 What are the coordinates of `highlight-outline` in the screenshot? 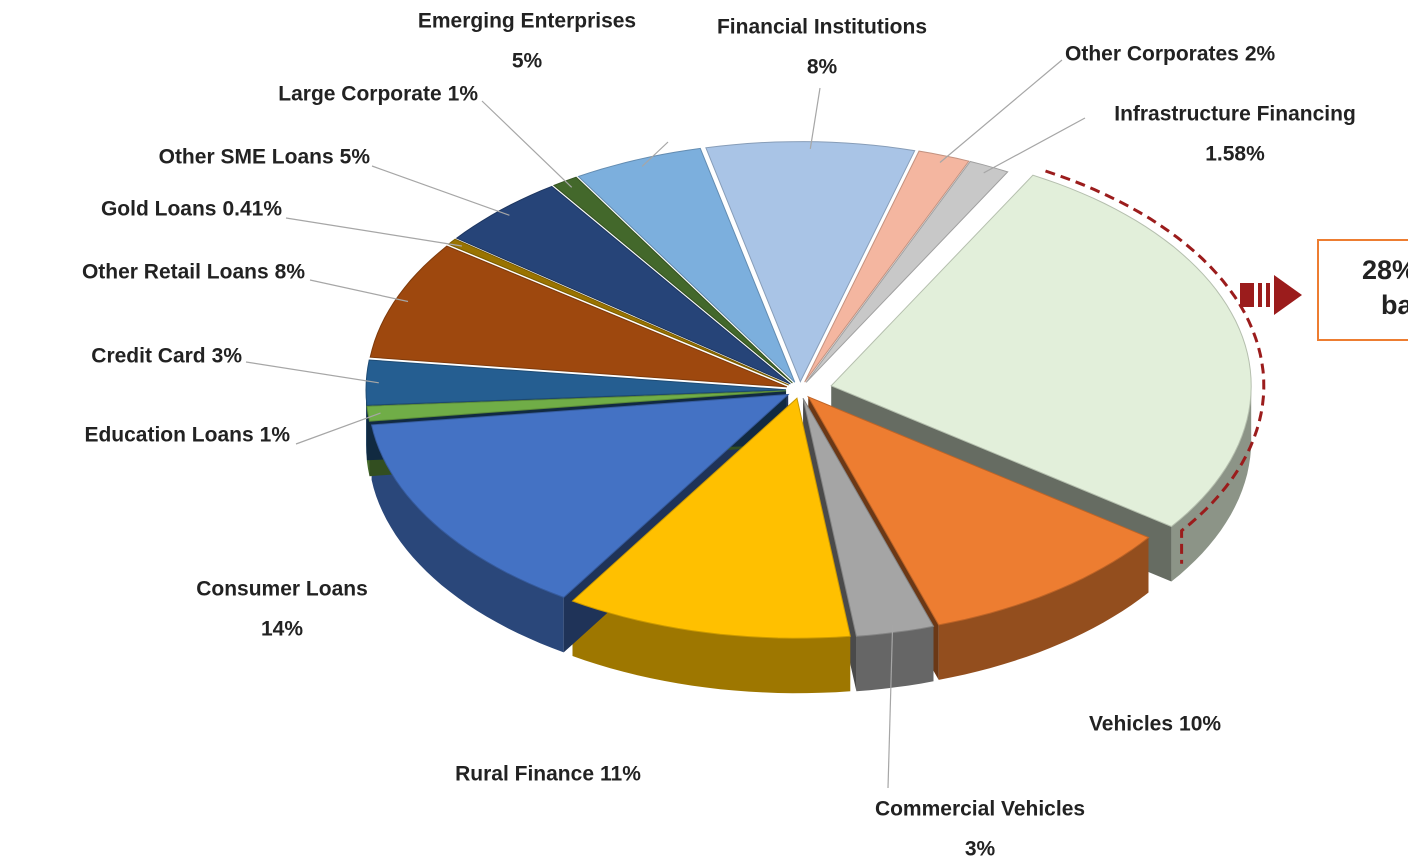 It's located at (1155, 366).